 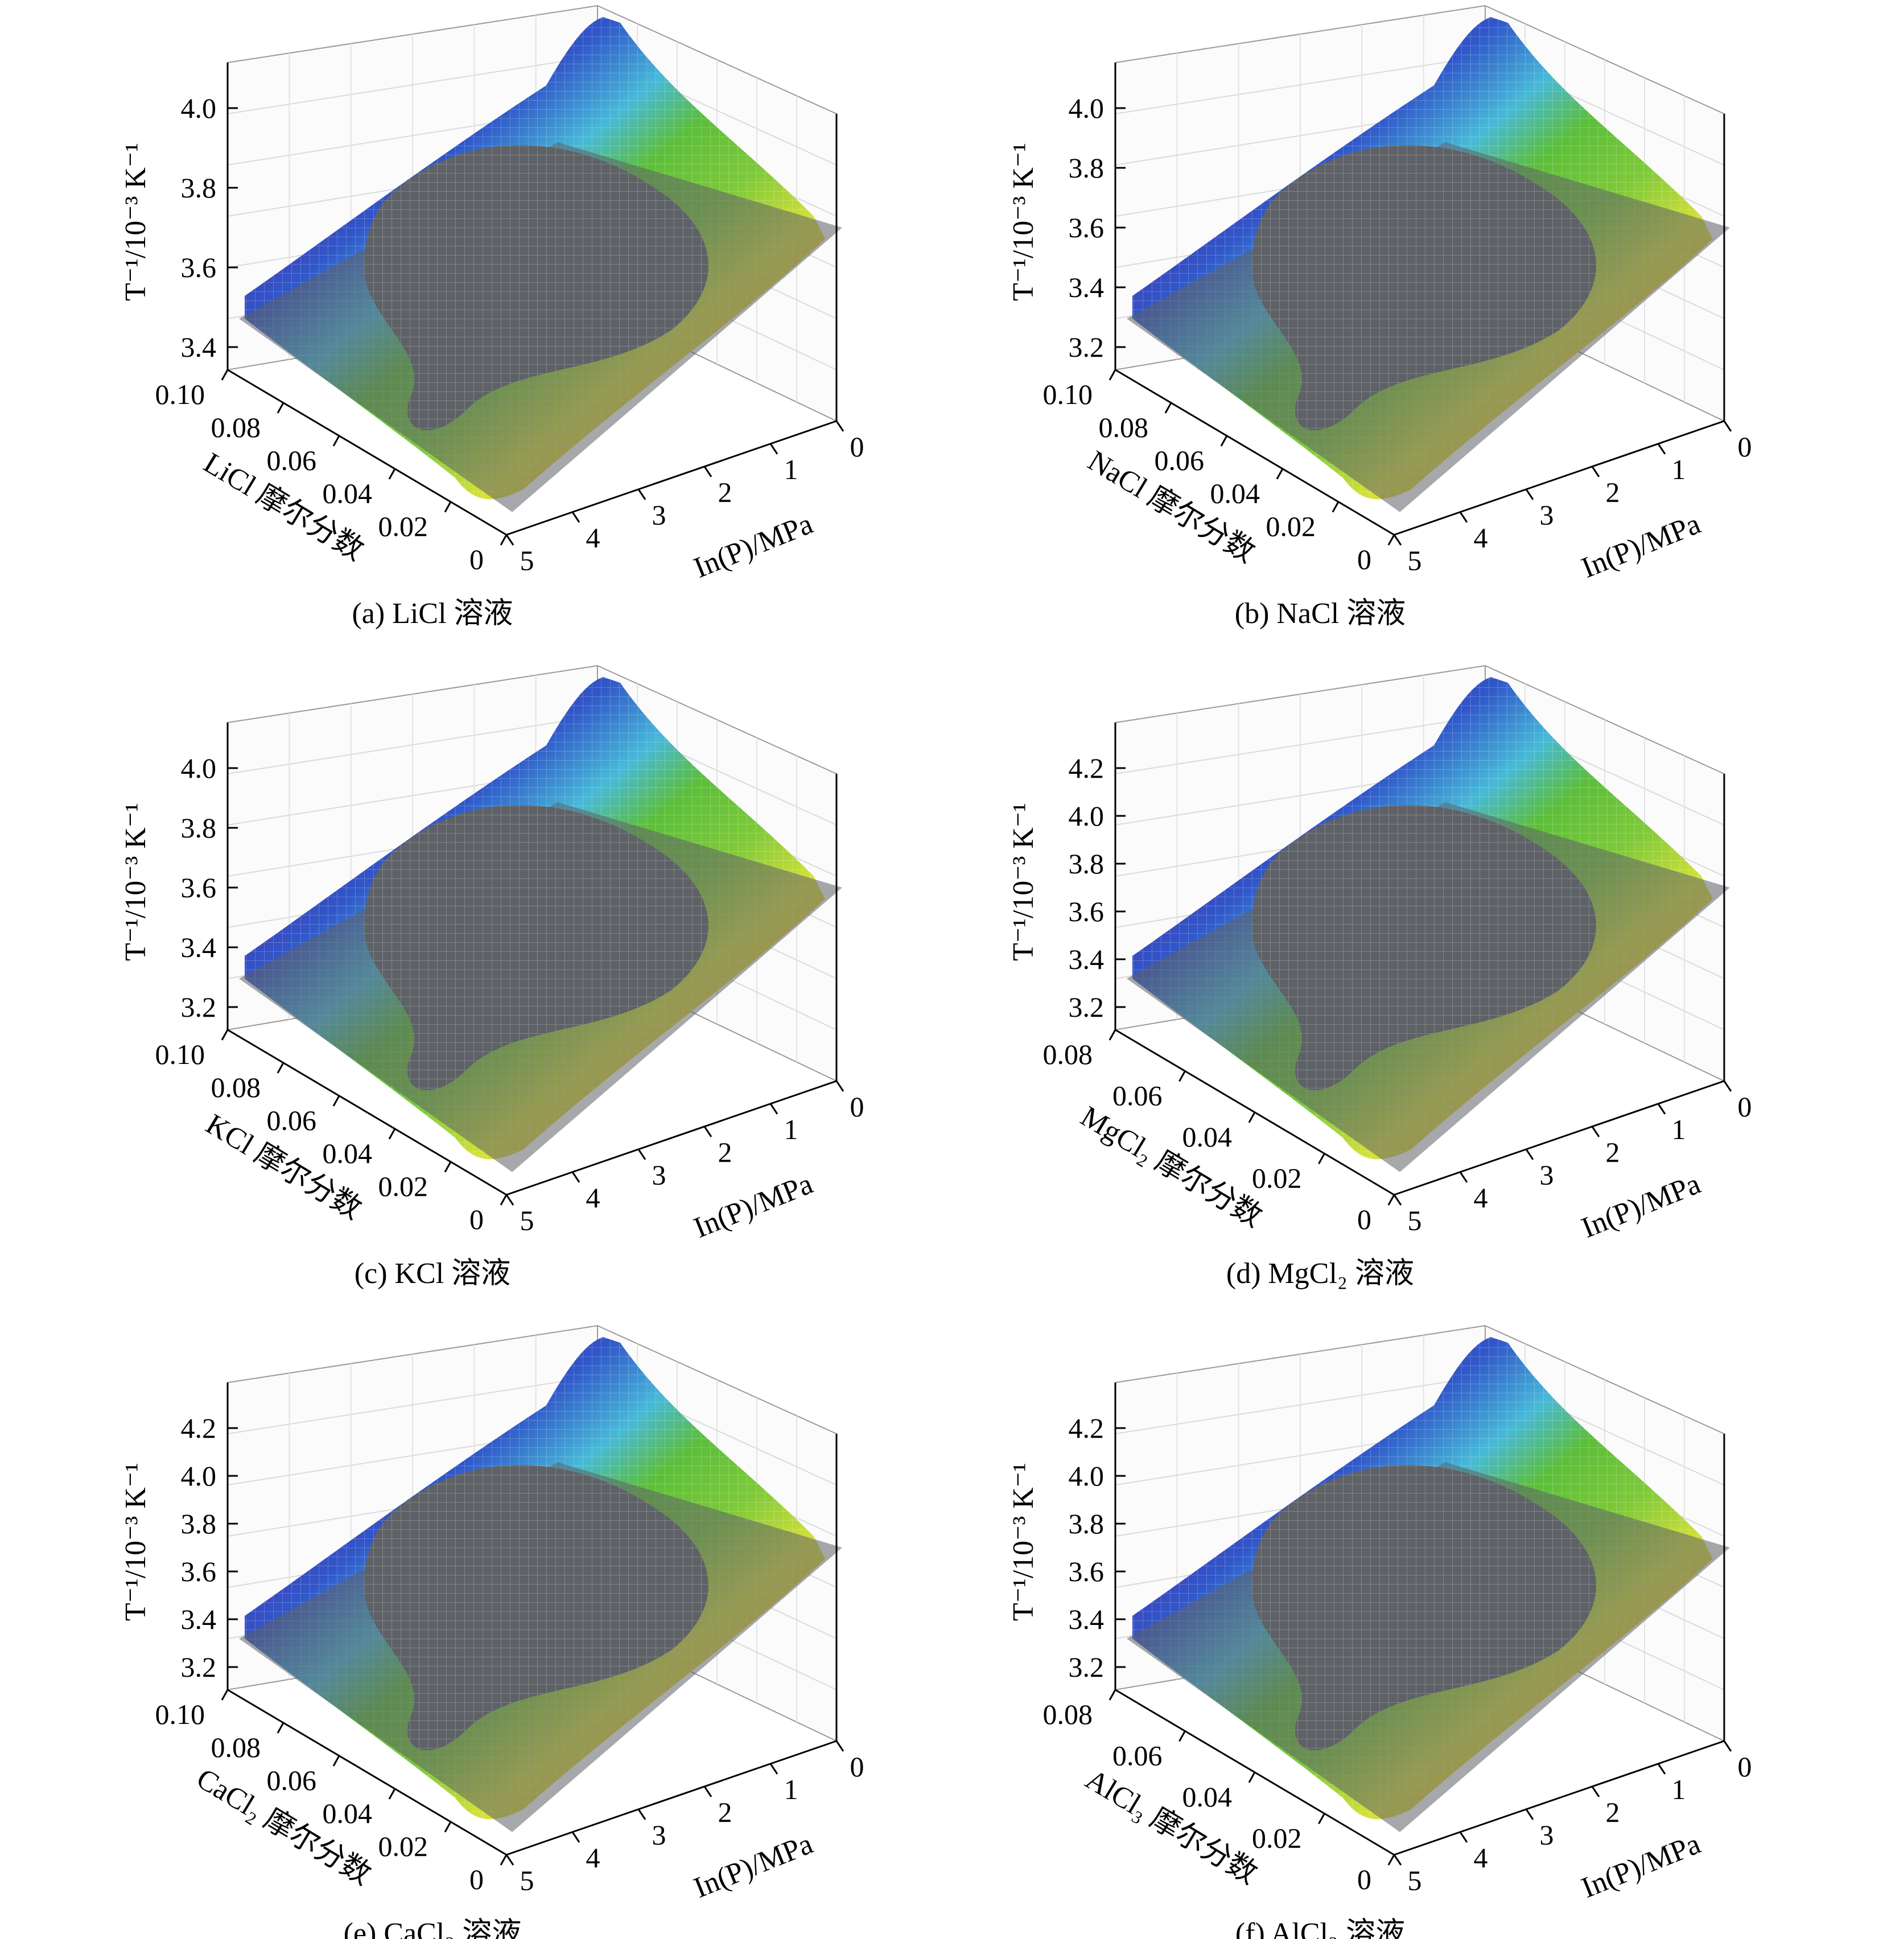 I want to click on y-tick-label: 0.02, so click(x=403, y=526).